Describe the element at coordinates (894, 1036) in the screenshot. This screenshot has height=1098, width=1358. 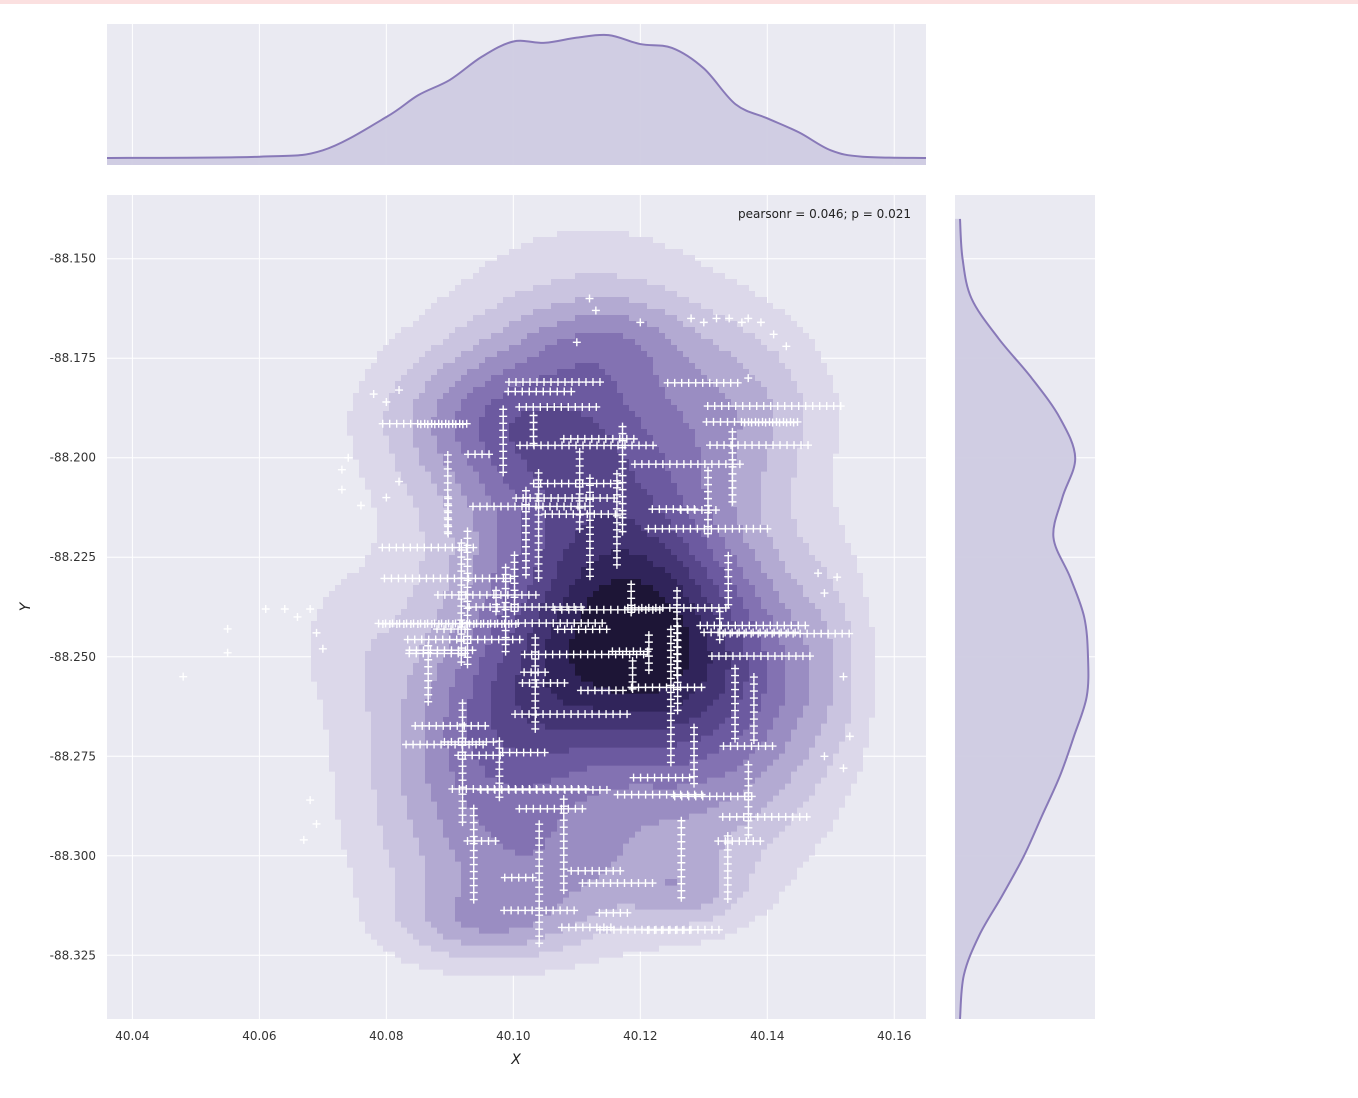
I see `x-tick-label: 40.16` at that location.